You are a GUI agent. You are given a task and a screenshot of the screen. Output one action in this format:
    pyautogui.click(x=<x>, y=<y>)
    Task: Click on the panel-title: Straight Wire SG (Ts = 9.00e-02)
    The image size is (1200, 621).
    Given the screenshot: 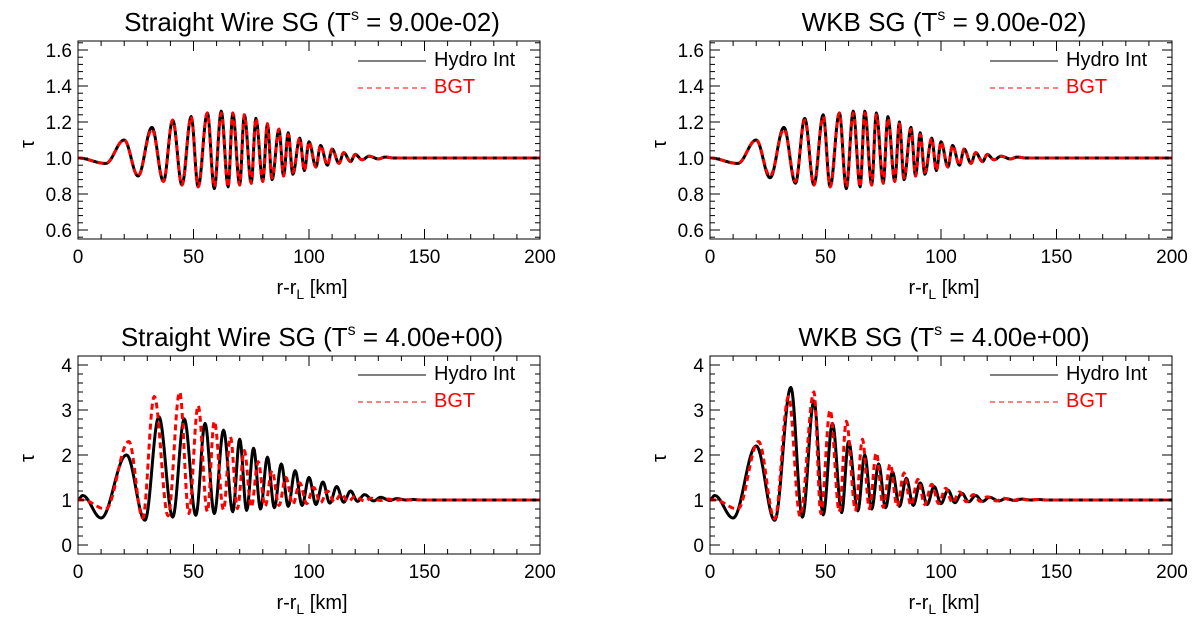 What is the action you would take?
    pyautogui.click(x=312, y=22)
    